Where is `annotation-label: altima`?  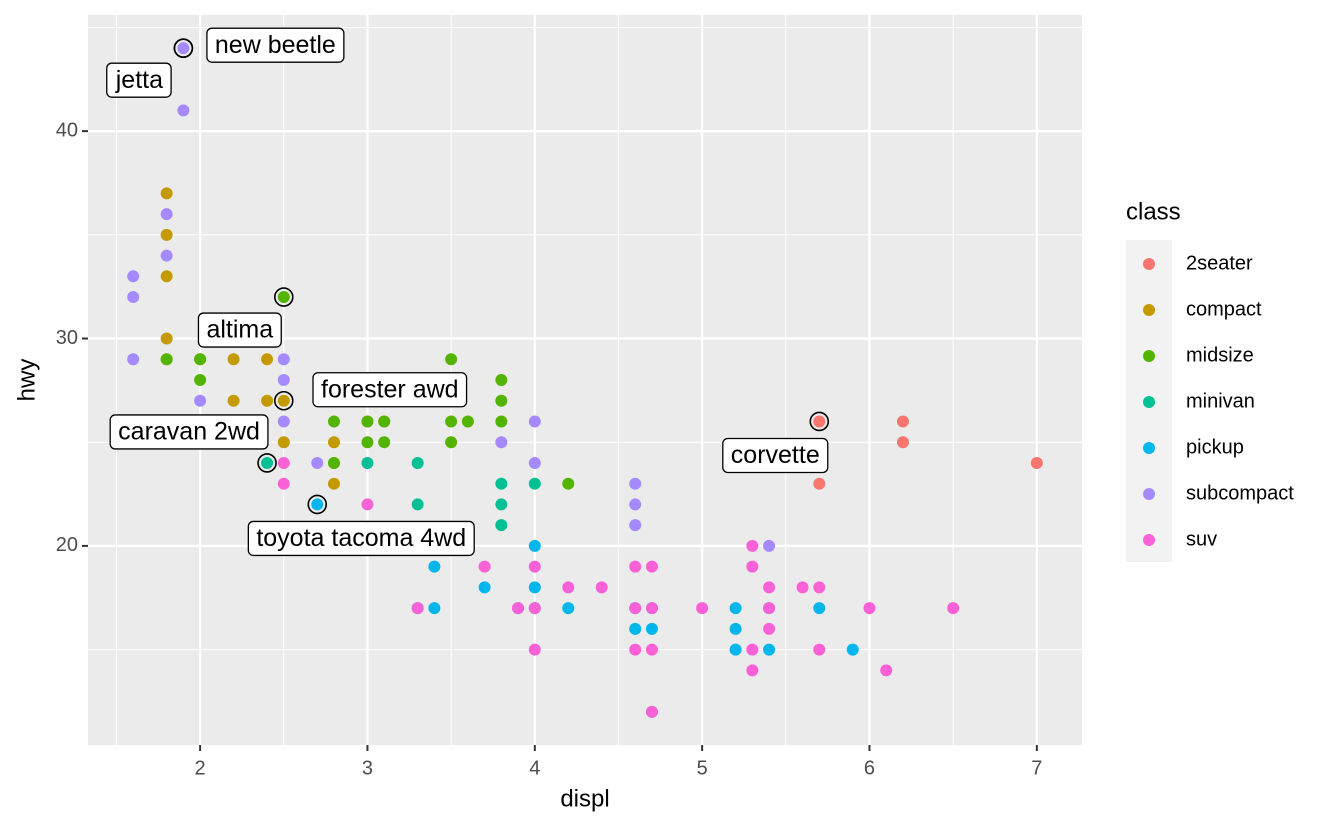 annotation-label: altima is located at coordinates (239, 330).